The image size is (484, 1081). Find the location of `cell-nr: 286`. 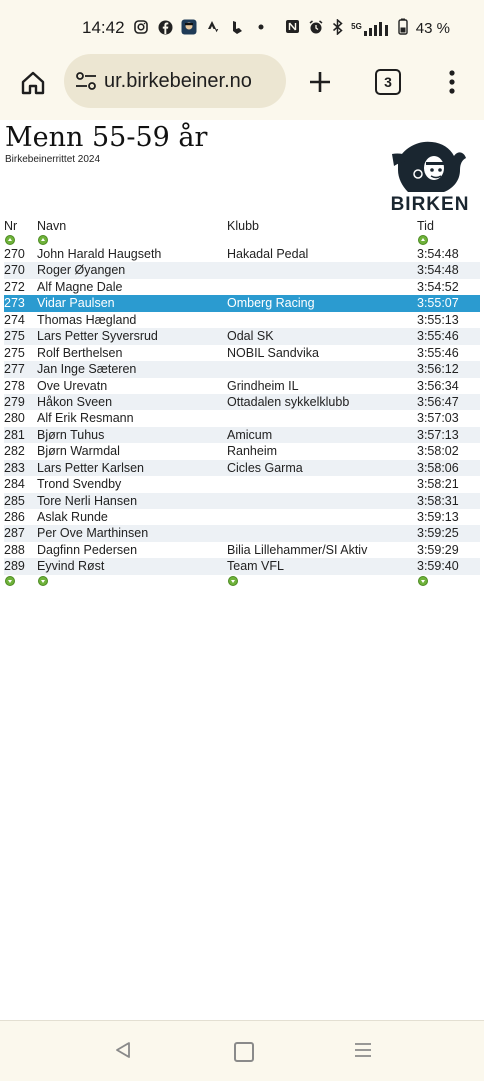

cell-nr: 286 is located at coordinates (14, 517).